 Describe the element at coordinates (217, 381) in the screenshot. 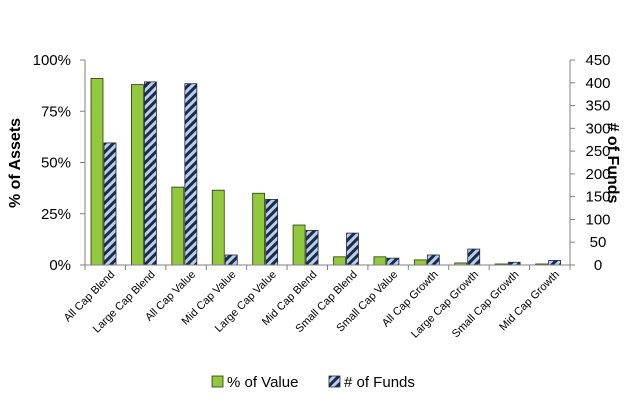

I see `legend-swatch-value` at that location.